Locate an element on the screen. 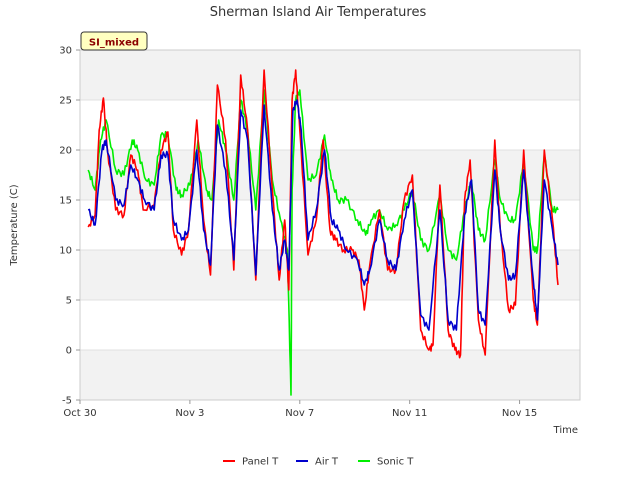 The width and height of the screenshot is (640, 480). legend-label-panel-t: Panel T is located at coordinates (260, 462).